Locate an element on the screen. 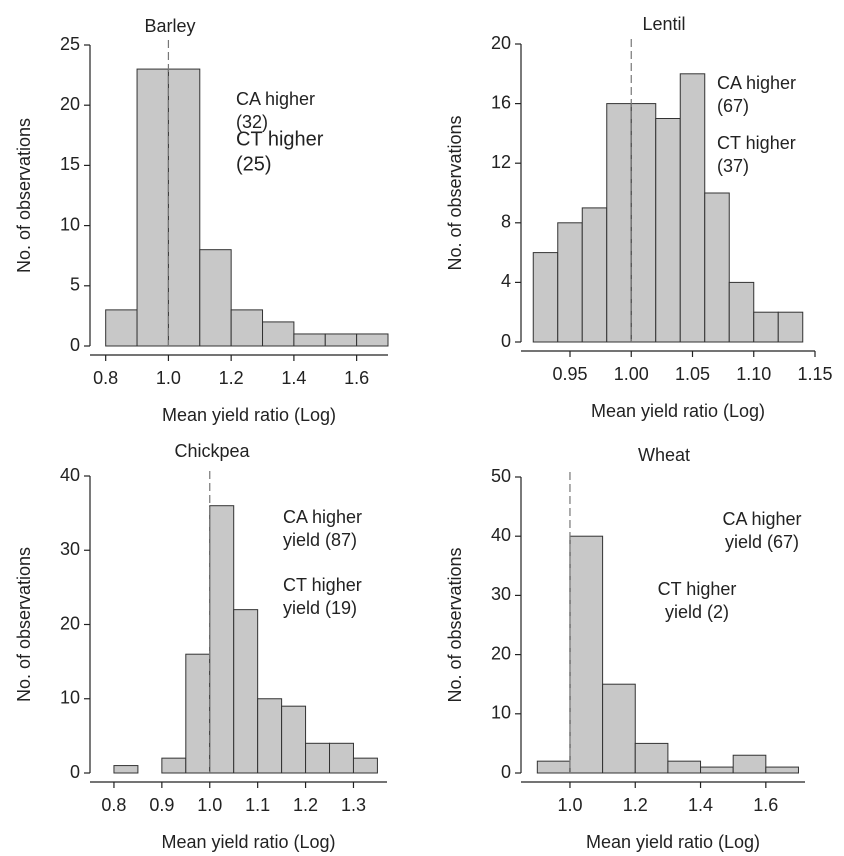 This screenshot has width=844, height=856. y-tick-label: 4 is located at coordinates (506, 281).